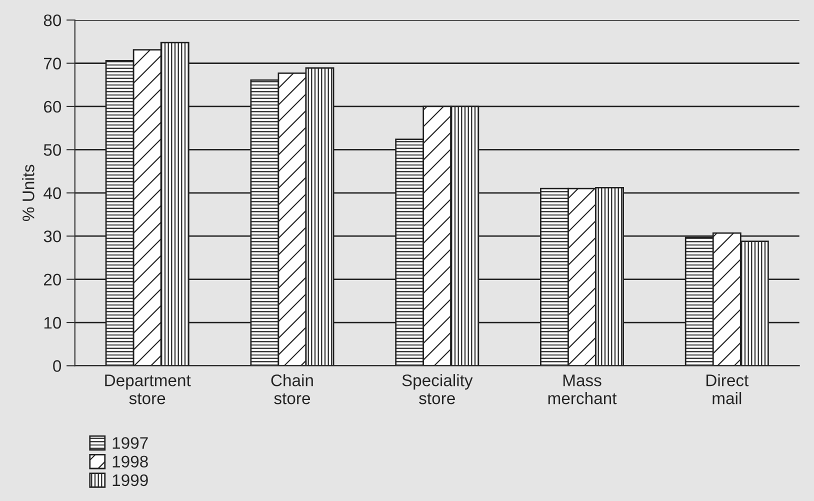  What do you see at coordinates (53, 64) in the screenshot?
I see `y-tick-label: 70` at bounding box center [53, 64].